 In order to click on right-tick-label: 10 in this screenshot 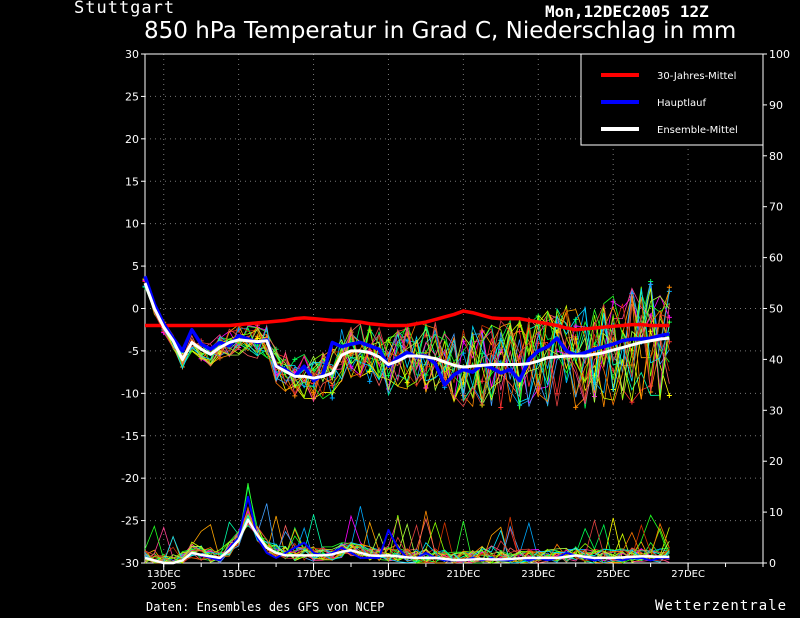, I will do `click(776, 512)`.